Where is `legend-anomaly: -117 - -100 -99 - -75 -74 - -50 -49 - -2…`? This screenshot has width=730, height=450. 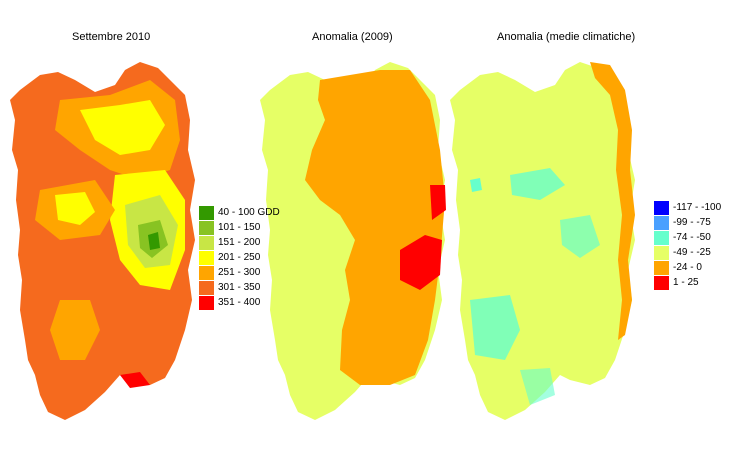 legend-anomaly: -117 - -100 -99 - -75 -74 - -50 -49 - -2… is located at coordinates (687, 245).